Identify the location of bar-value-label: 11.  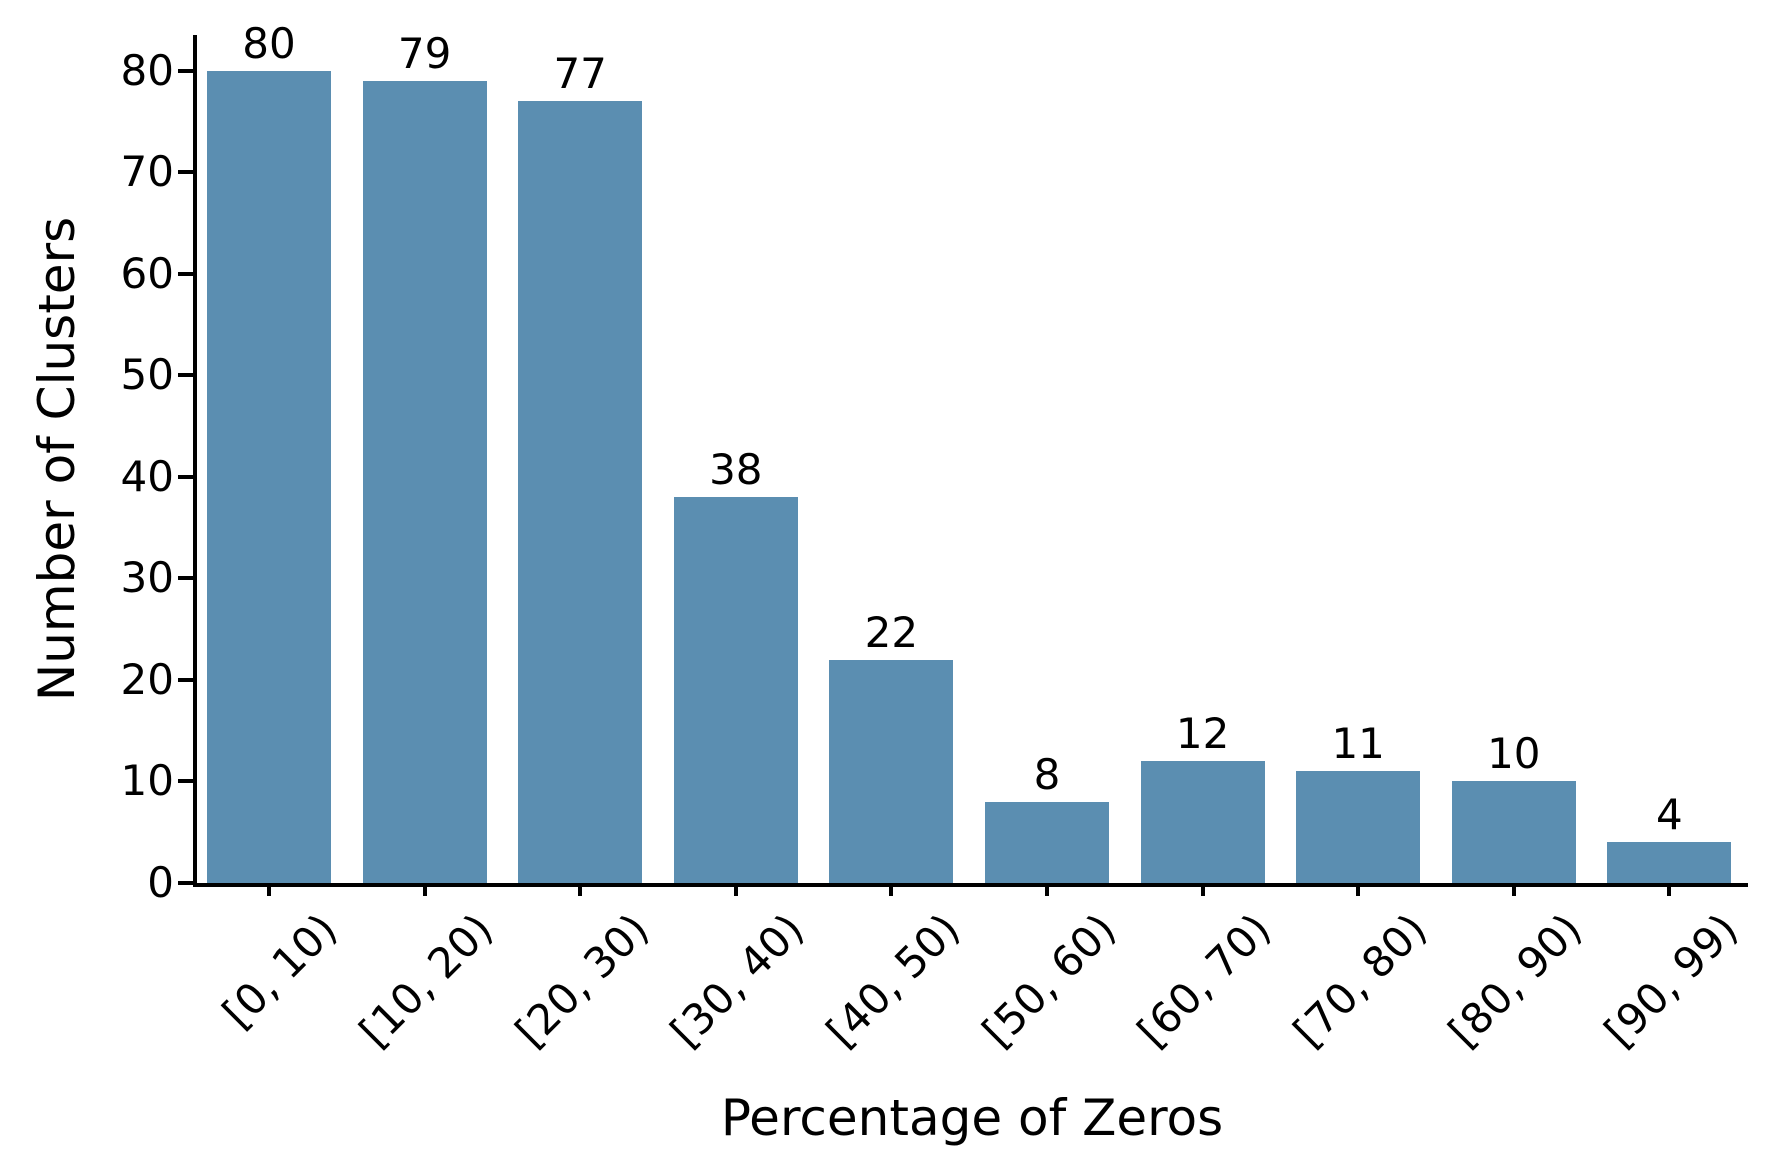
(1358, 744).